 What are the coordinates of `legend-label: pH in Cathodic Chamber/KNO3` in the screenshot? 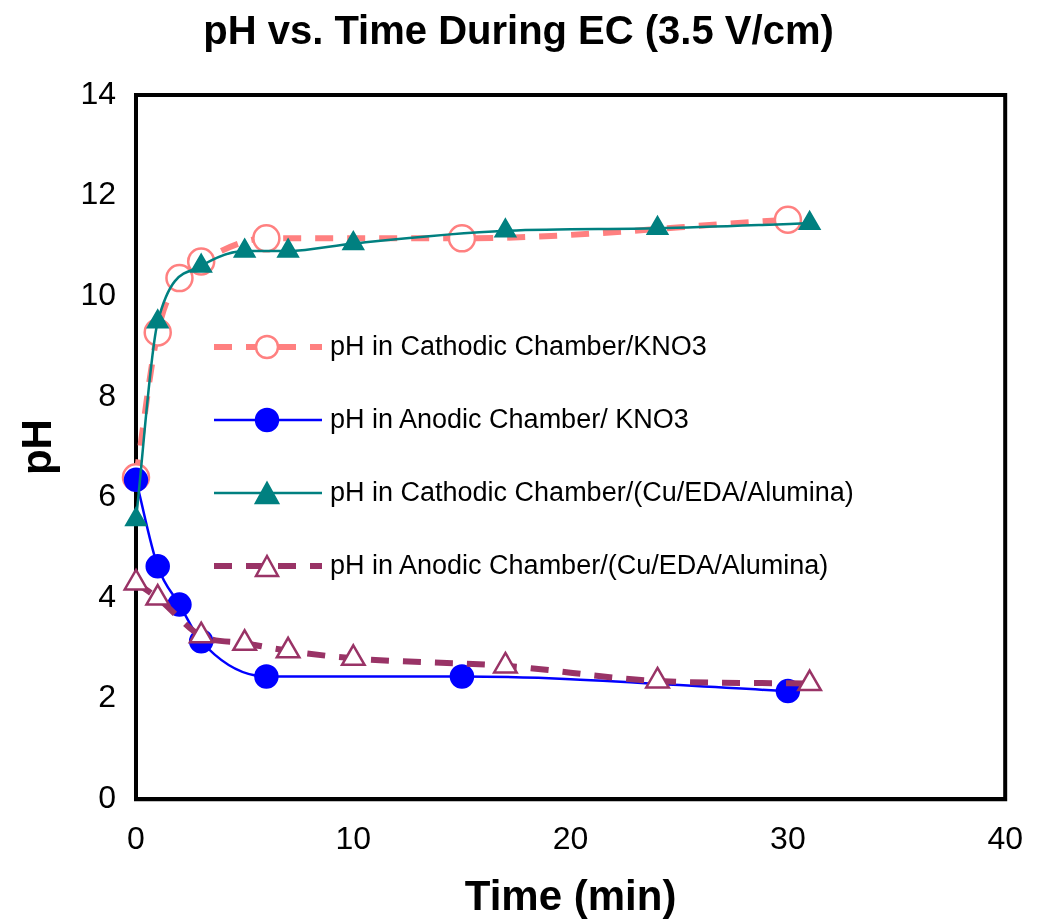 It's located at (518, 346).